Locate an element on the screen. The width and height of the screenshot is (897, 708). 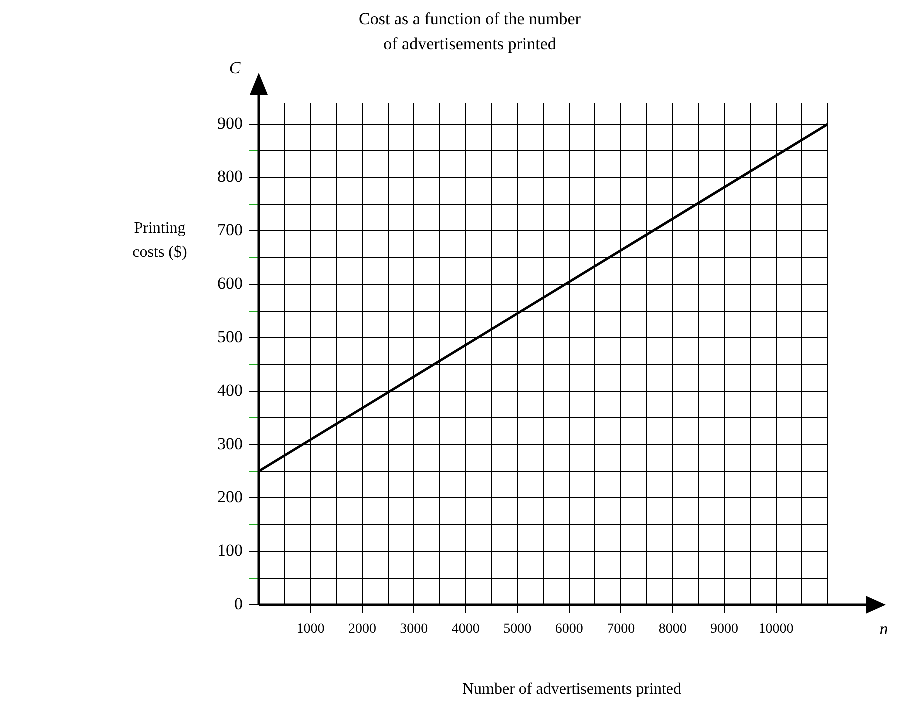
y-tick-label: 600 is located at coordinates (230, 284).